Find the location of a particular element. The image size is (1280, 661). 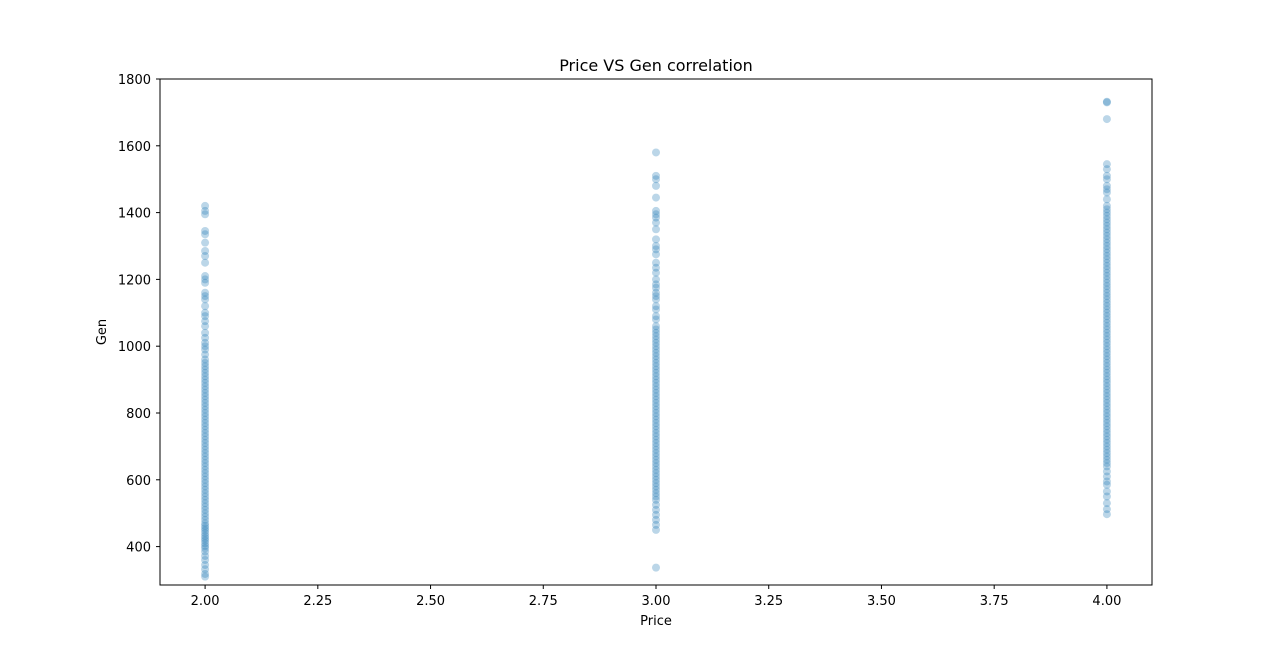

y-tick-label: 600 is located at coordinates (138, 481).